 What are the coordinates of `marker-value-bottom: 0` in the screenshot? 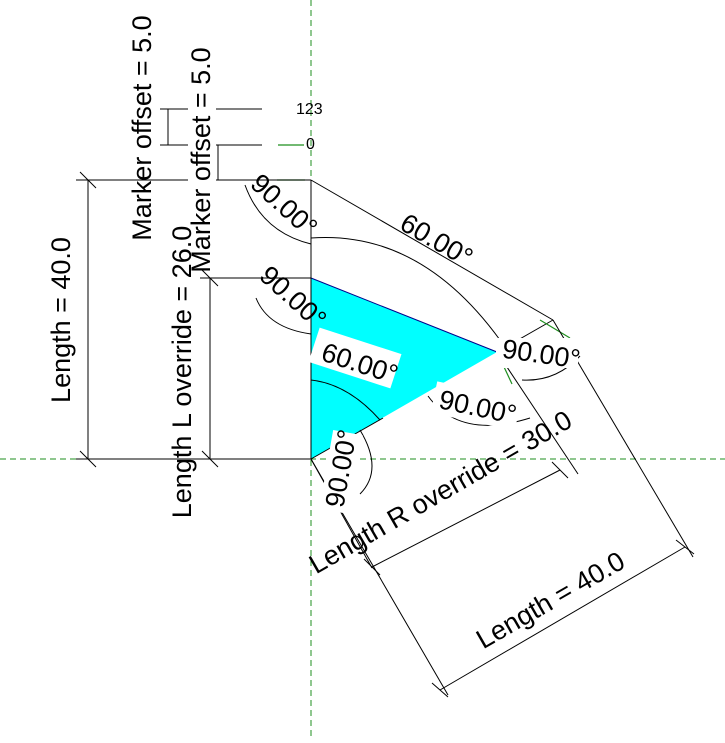 It's located at (310, 144).